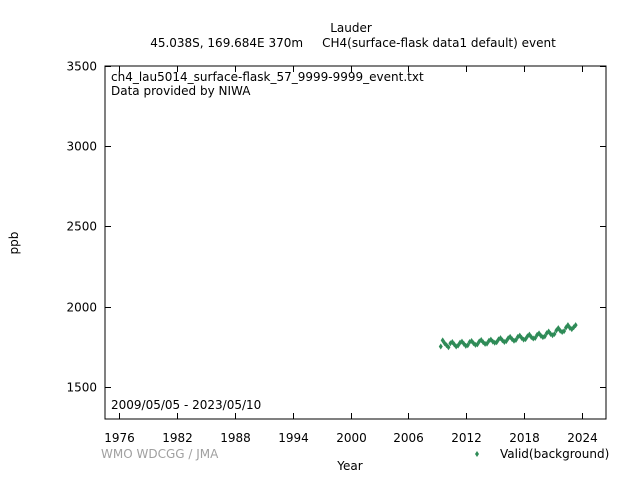 This screenshot has height=480, width=640. I want to click on y-tick-label: 3000, so click(81, 147).